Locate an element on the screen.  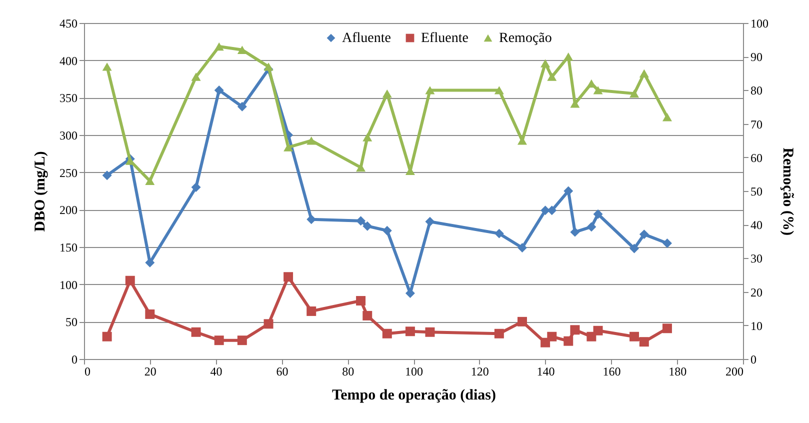
x-tick-label: 180 is located at coordinates (677, 371).